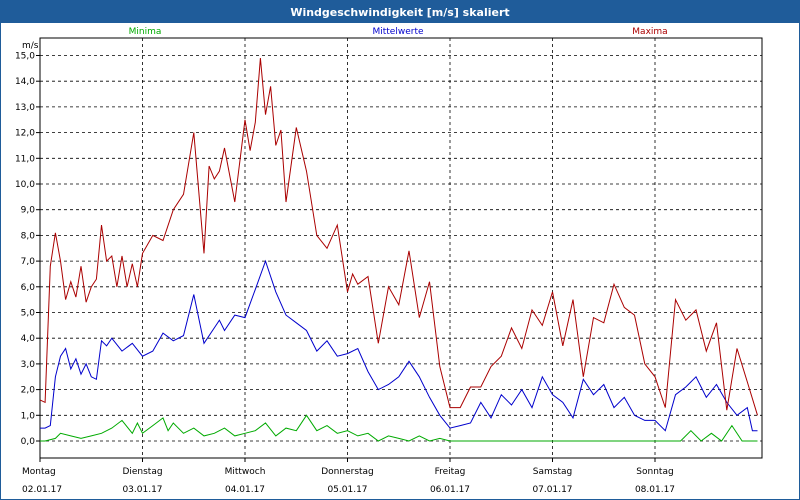 The height and width of the screenshot is (500, 800). I want to click on x-tick-day: Donnerstag, so click(347, 472).